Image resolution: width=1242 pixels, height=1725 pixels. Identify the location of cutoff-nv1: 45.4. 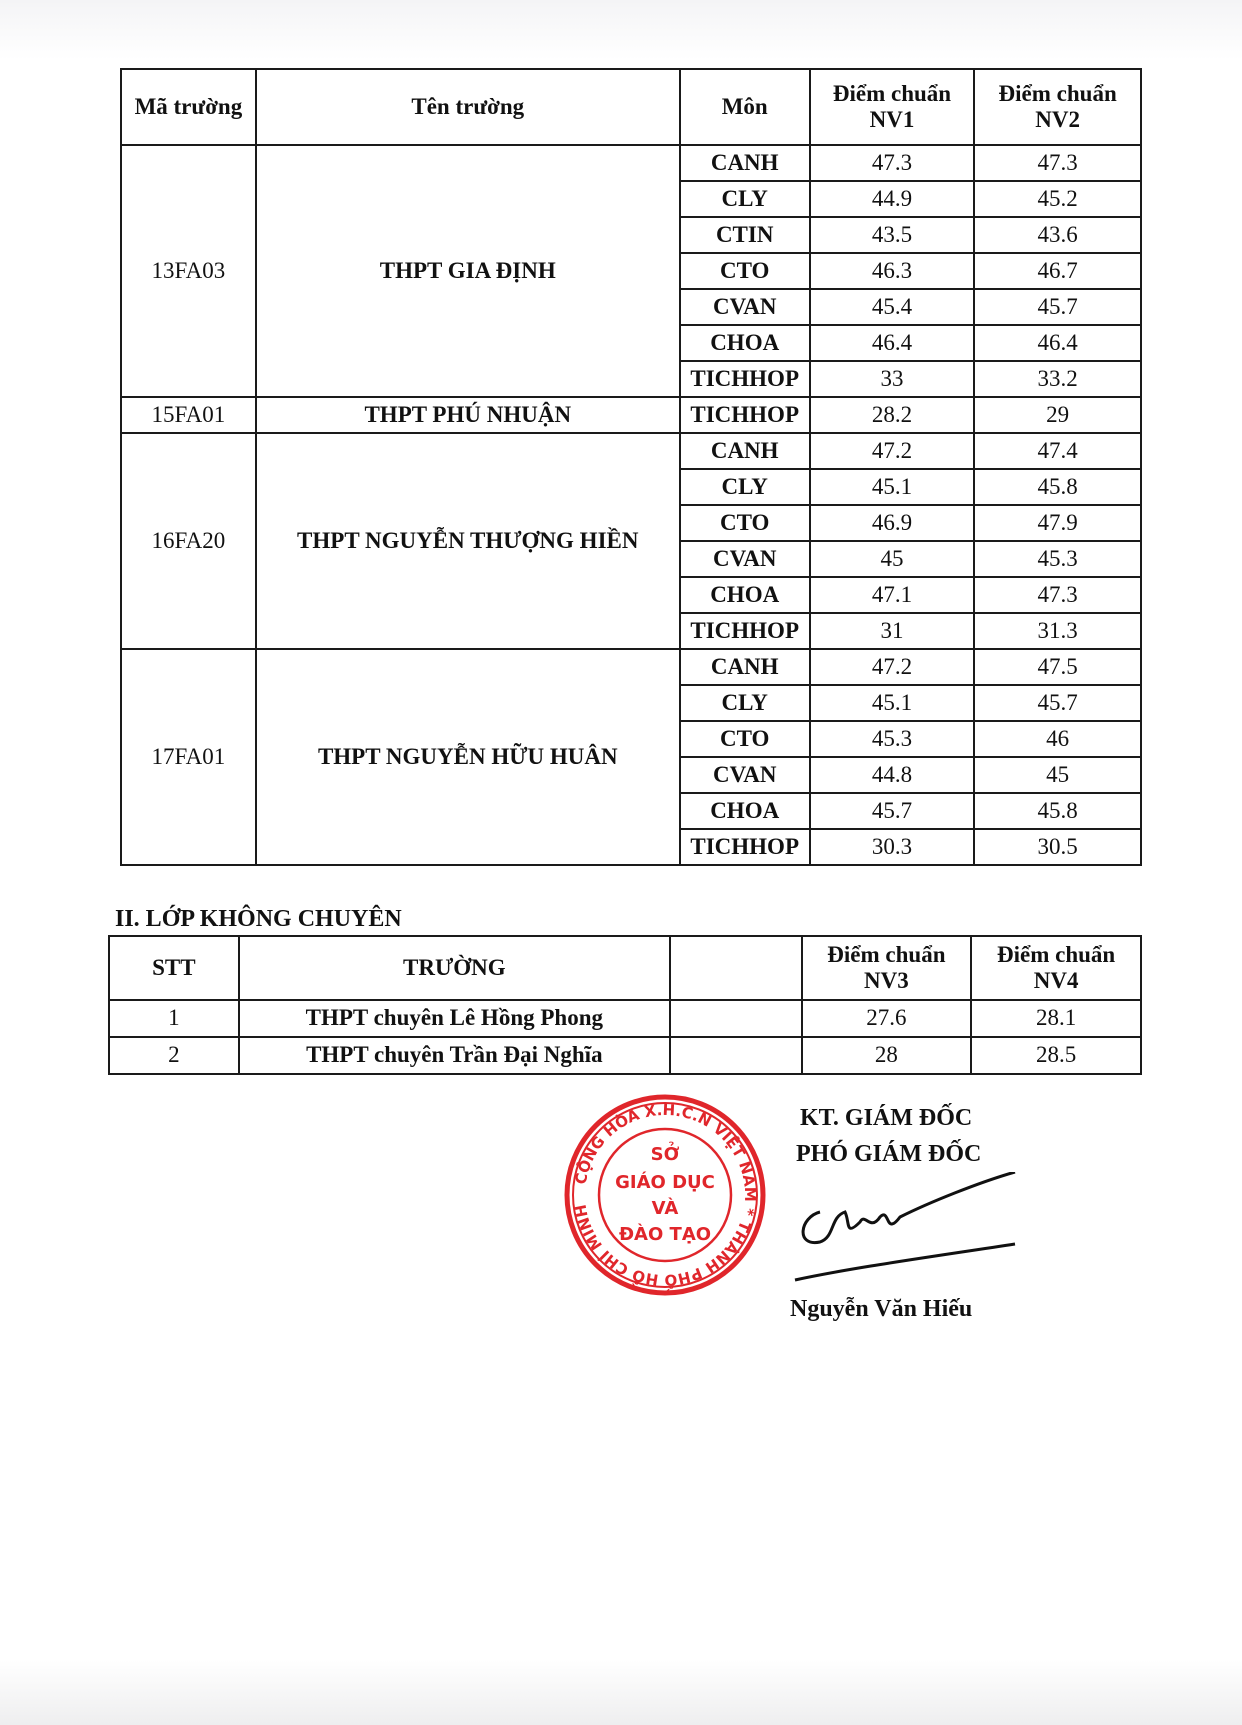
(892, 307).